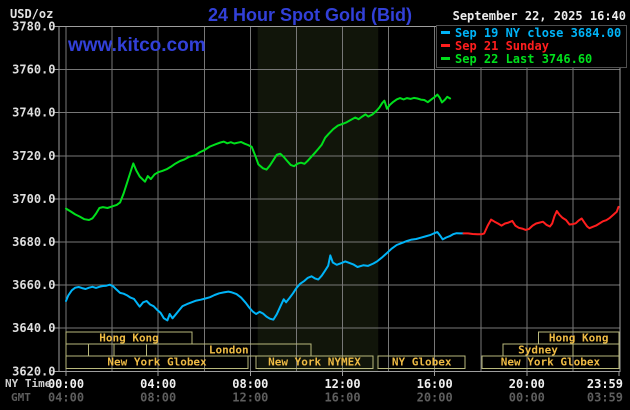 The height and width of the screenshot is (410, 630). I want to click on svg-text: 3700.0, so click(33, 199).